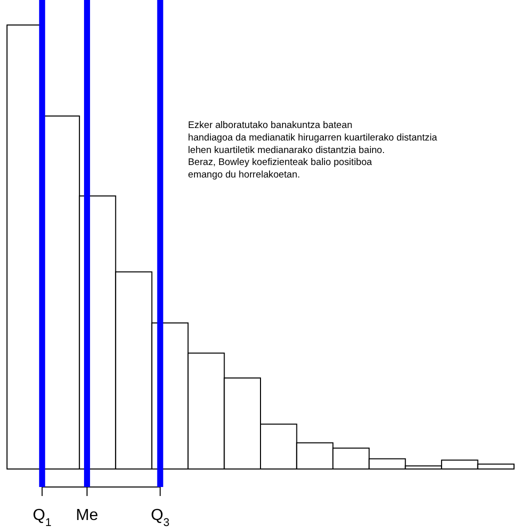  What do you see at coordinates (87, 515) in the screenshot?
I see `text: Me` at bounding box center [87, 515].